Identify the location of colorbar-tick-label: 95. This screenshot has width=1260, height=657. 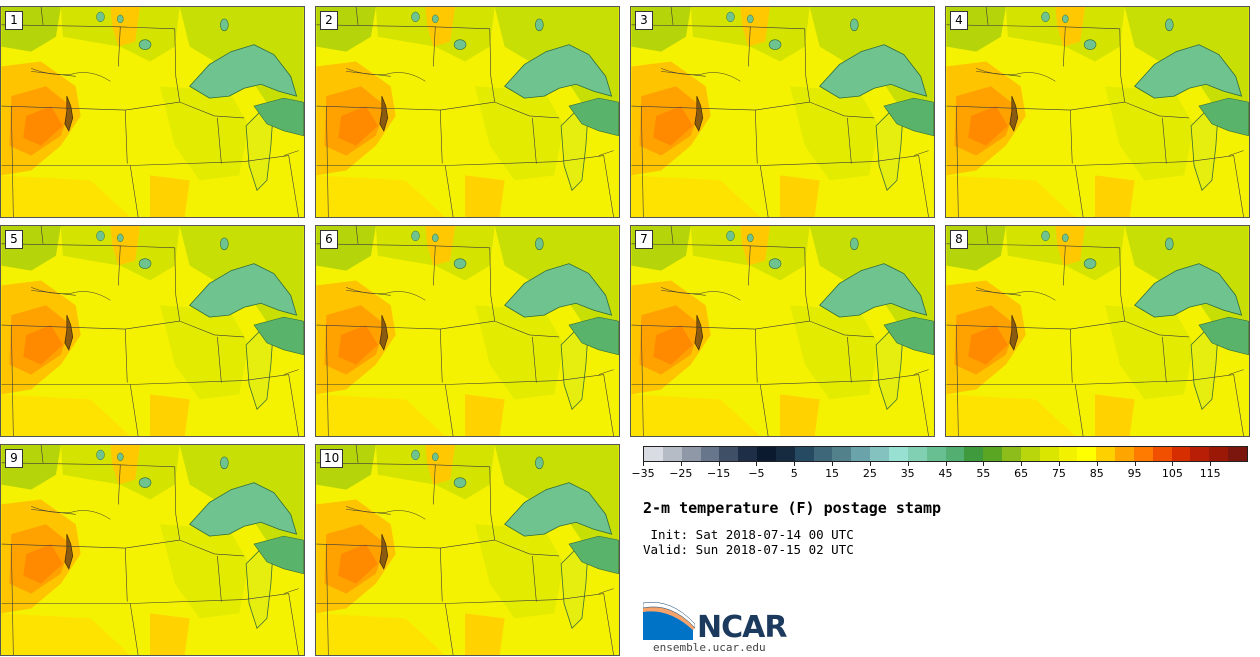
(1134, 473).